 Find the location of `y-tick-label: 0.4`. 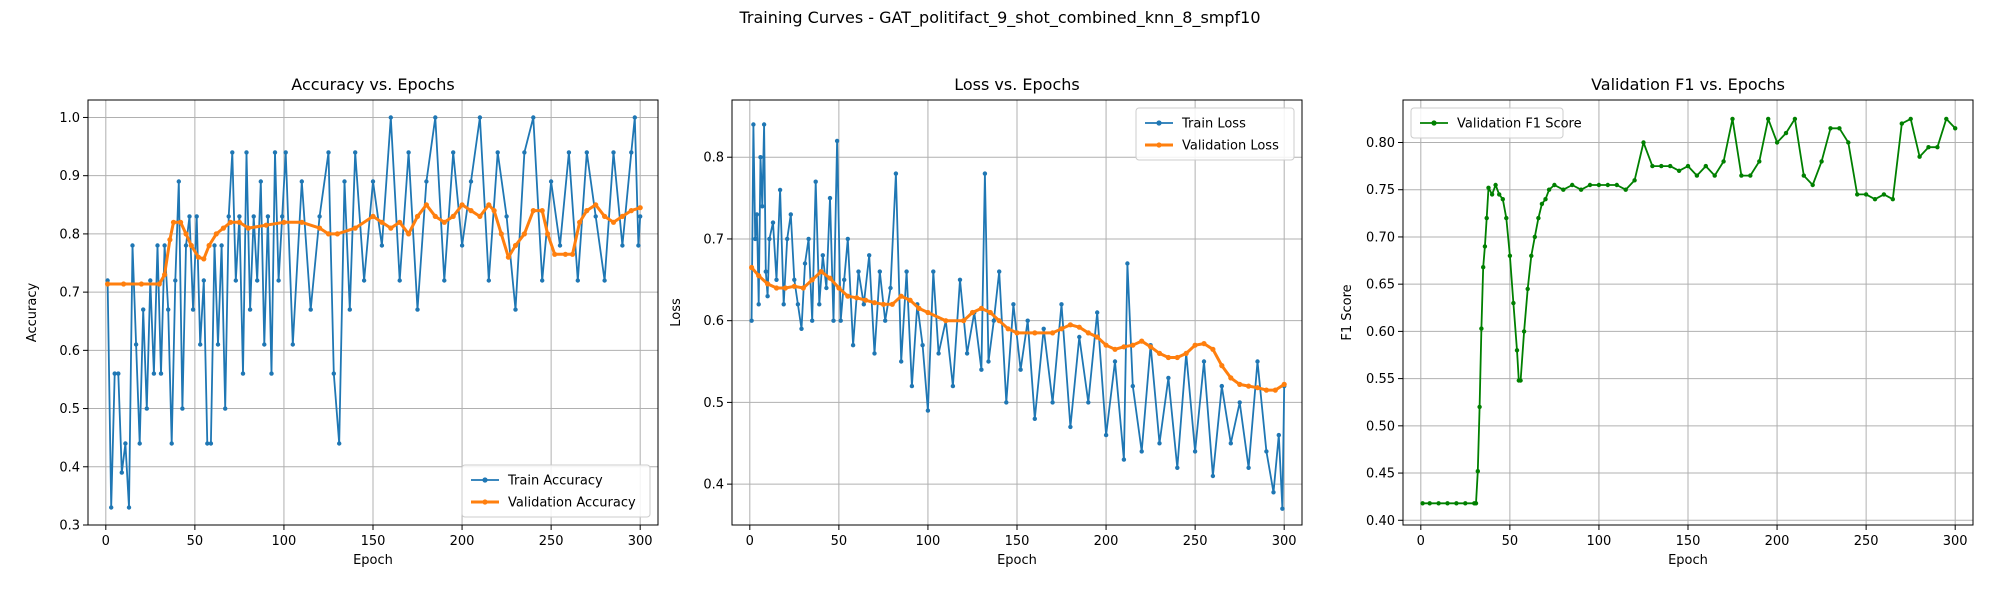

y-tick-label: 0.4 is located at coordinates (713, 485).